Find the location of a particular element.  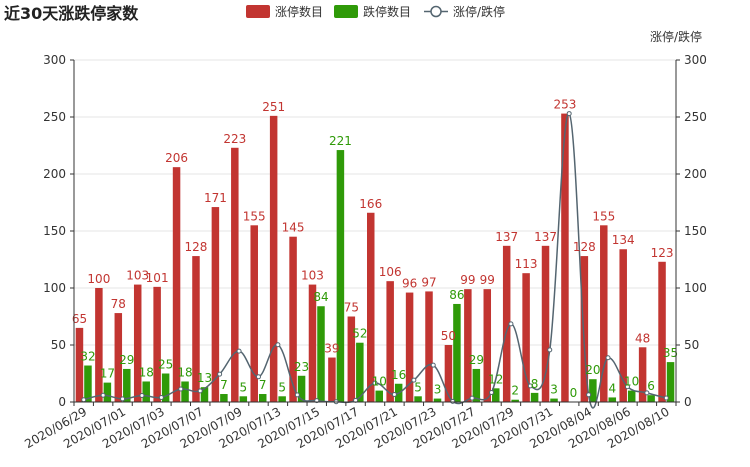

data-label-limit-up: 75 is located at coordinates (351, 308).